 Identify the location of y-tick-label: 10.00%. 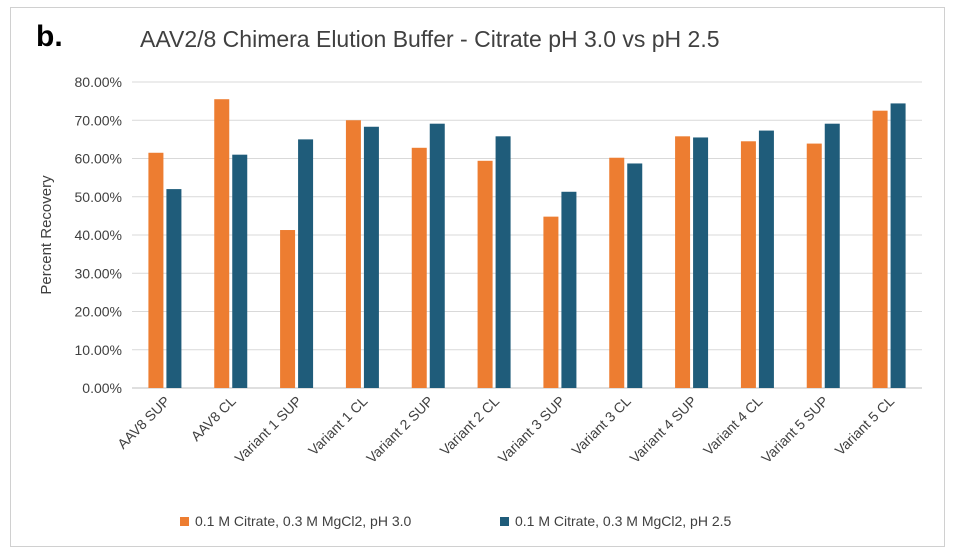
(98, 350).